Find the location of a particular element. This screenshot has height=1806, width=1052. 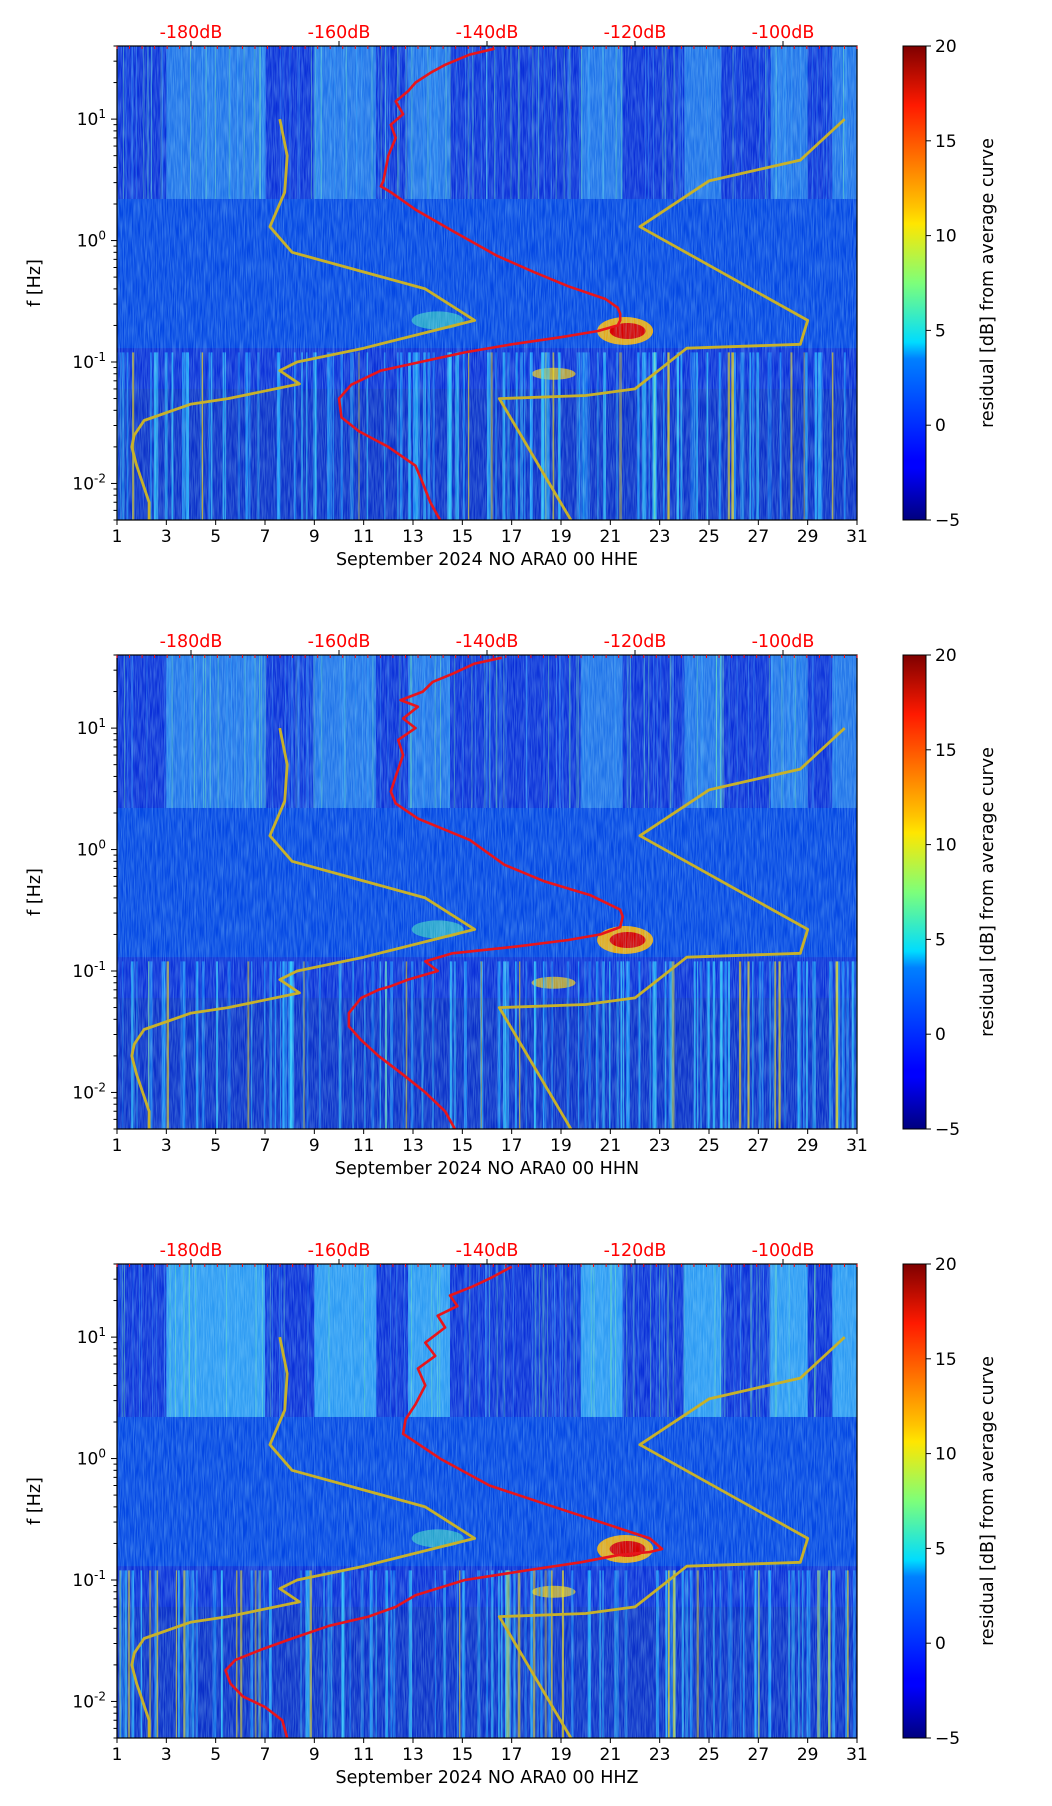

x-tick-label: 5 is located at coordinates (215, 1146).